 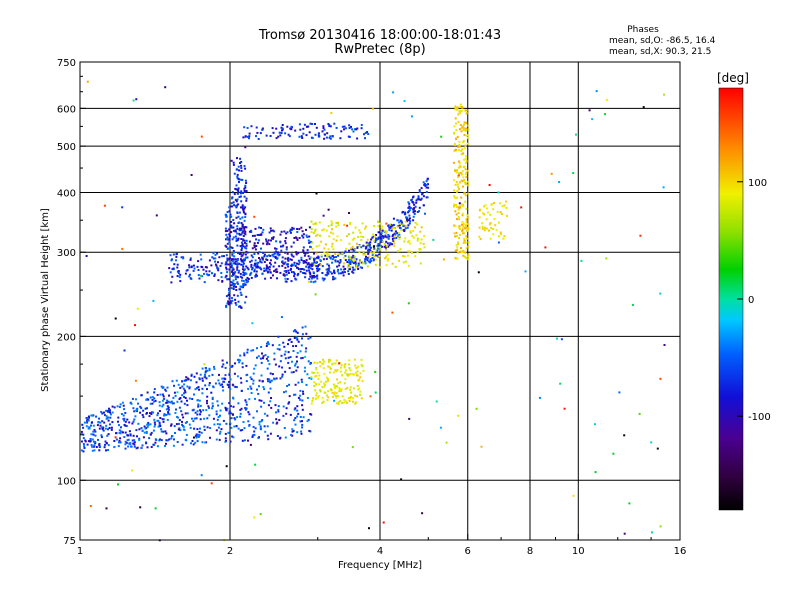 What do you see at coordinates (660, 52) in the screenshot?
I see `stats-x-mode: mean, sd,X: 90.3, 21.5` at bounding box center [660, 52].